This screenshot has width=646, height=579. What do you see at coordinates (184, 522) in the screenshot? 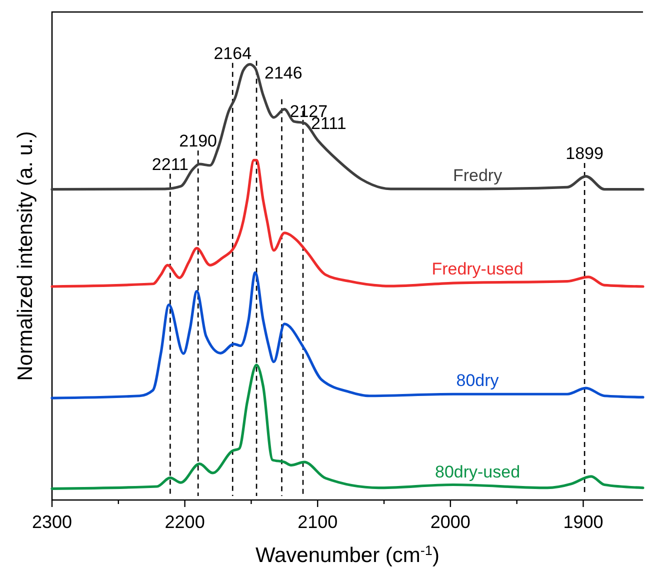
I see `x-tick-label: 2200` at bounding box center [184, 522].